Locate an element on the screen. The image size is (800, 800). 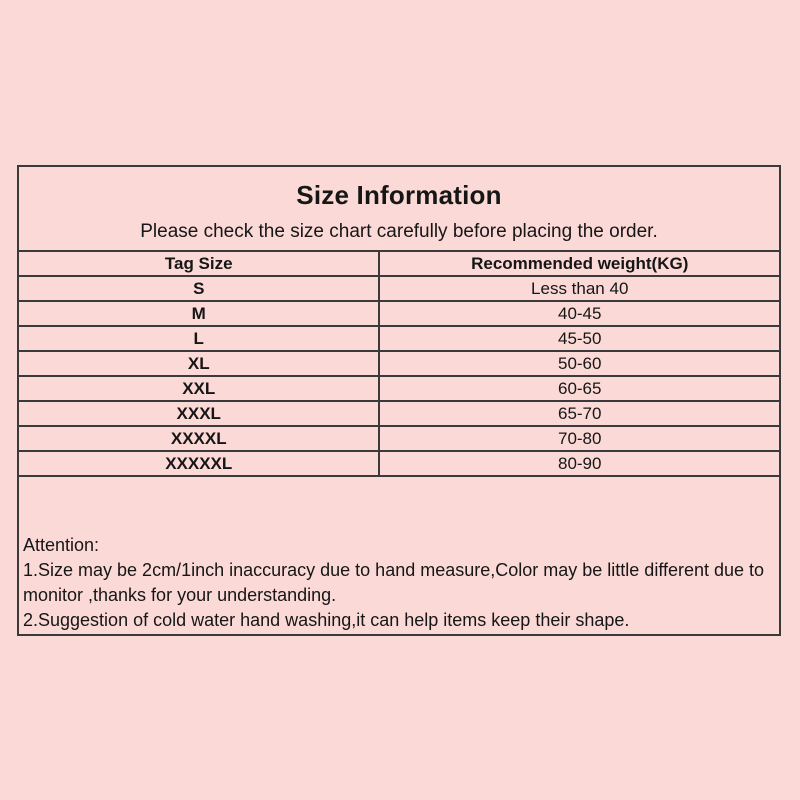
table-row: XL 50-60 is located at coordinates (399, 363).